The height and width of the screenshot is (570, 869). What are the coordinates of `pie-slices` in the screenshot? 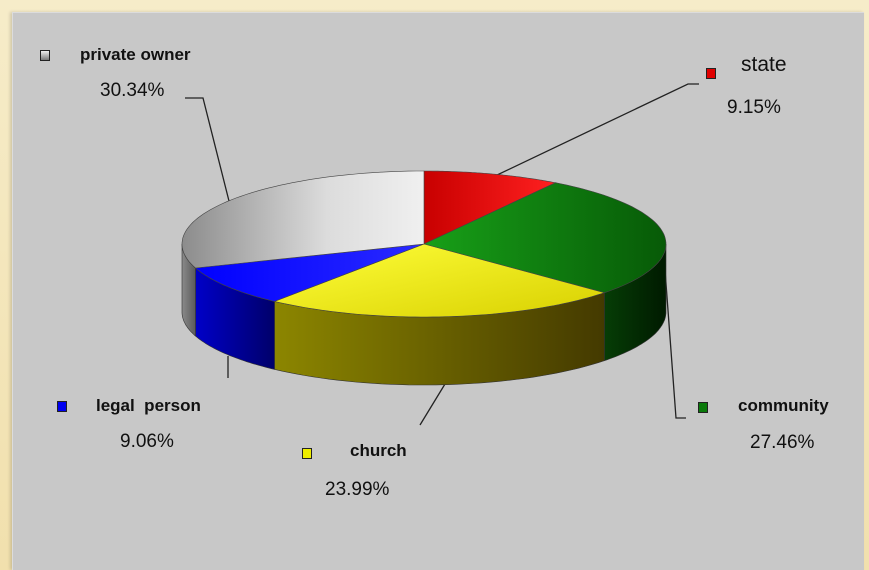 It's located at (424, 244).